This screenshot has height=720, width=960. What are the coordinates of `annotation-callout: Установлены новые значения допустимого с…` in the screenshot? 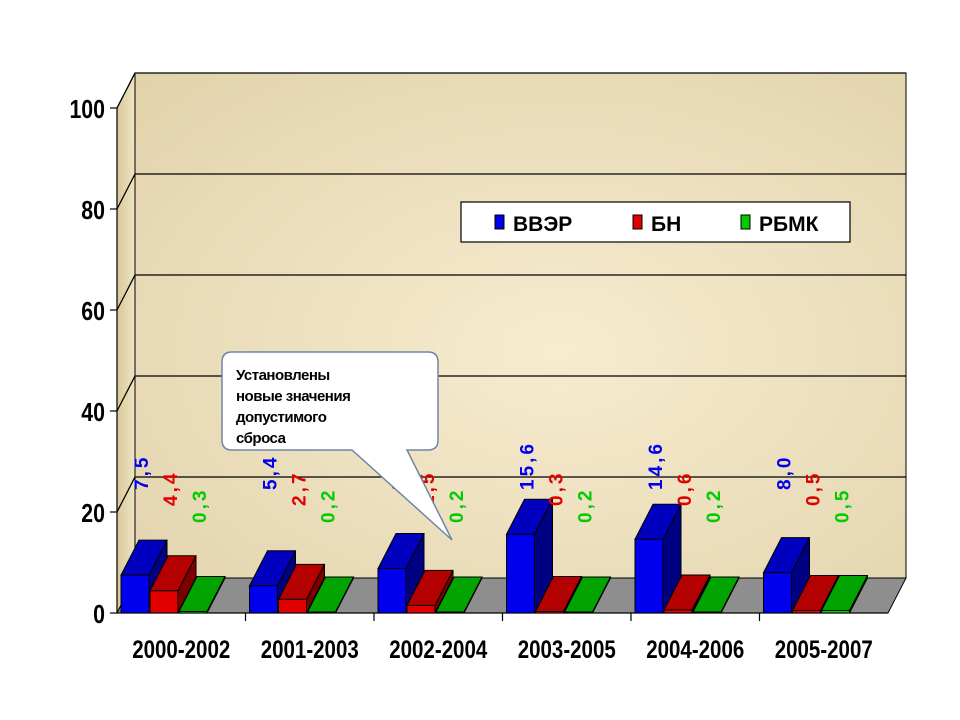 It's located at (337, 446).